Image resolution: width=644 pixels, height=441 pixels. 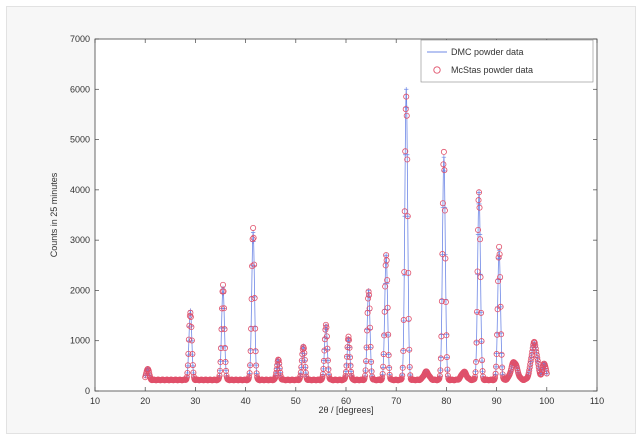 I want to click on x-tick-label: 110, so click(x=597, y=401).